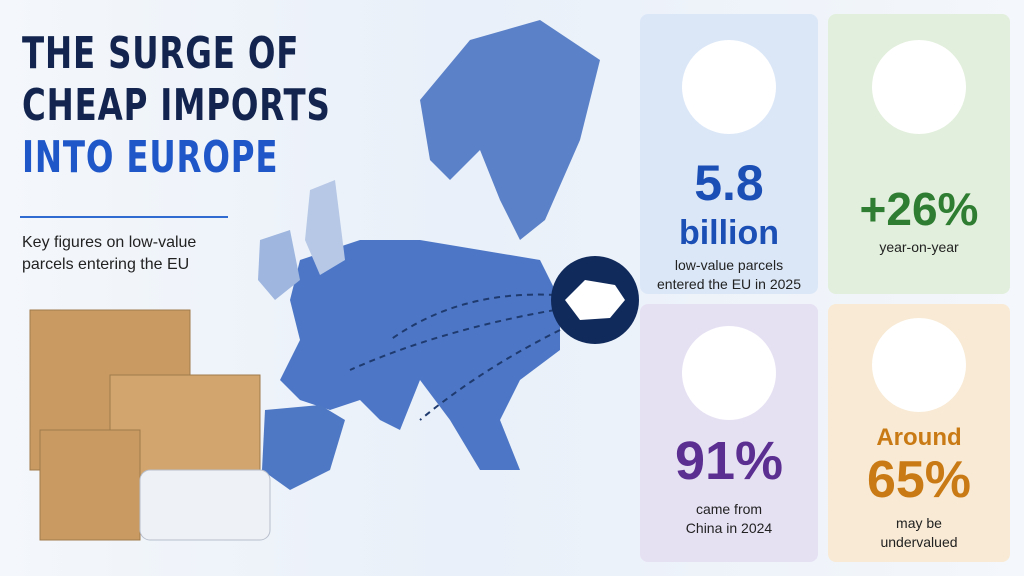 Image resolution: width=1024 pixels, height=576 pixels. Describe the element at coordinates (729, 461) in the screenshot. I see `stat-value: 91%` at that location.